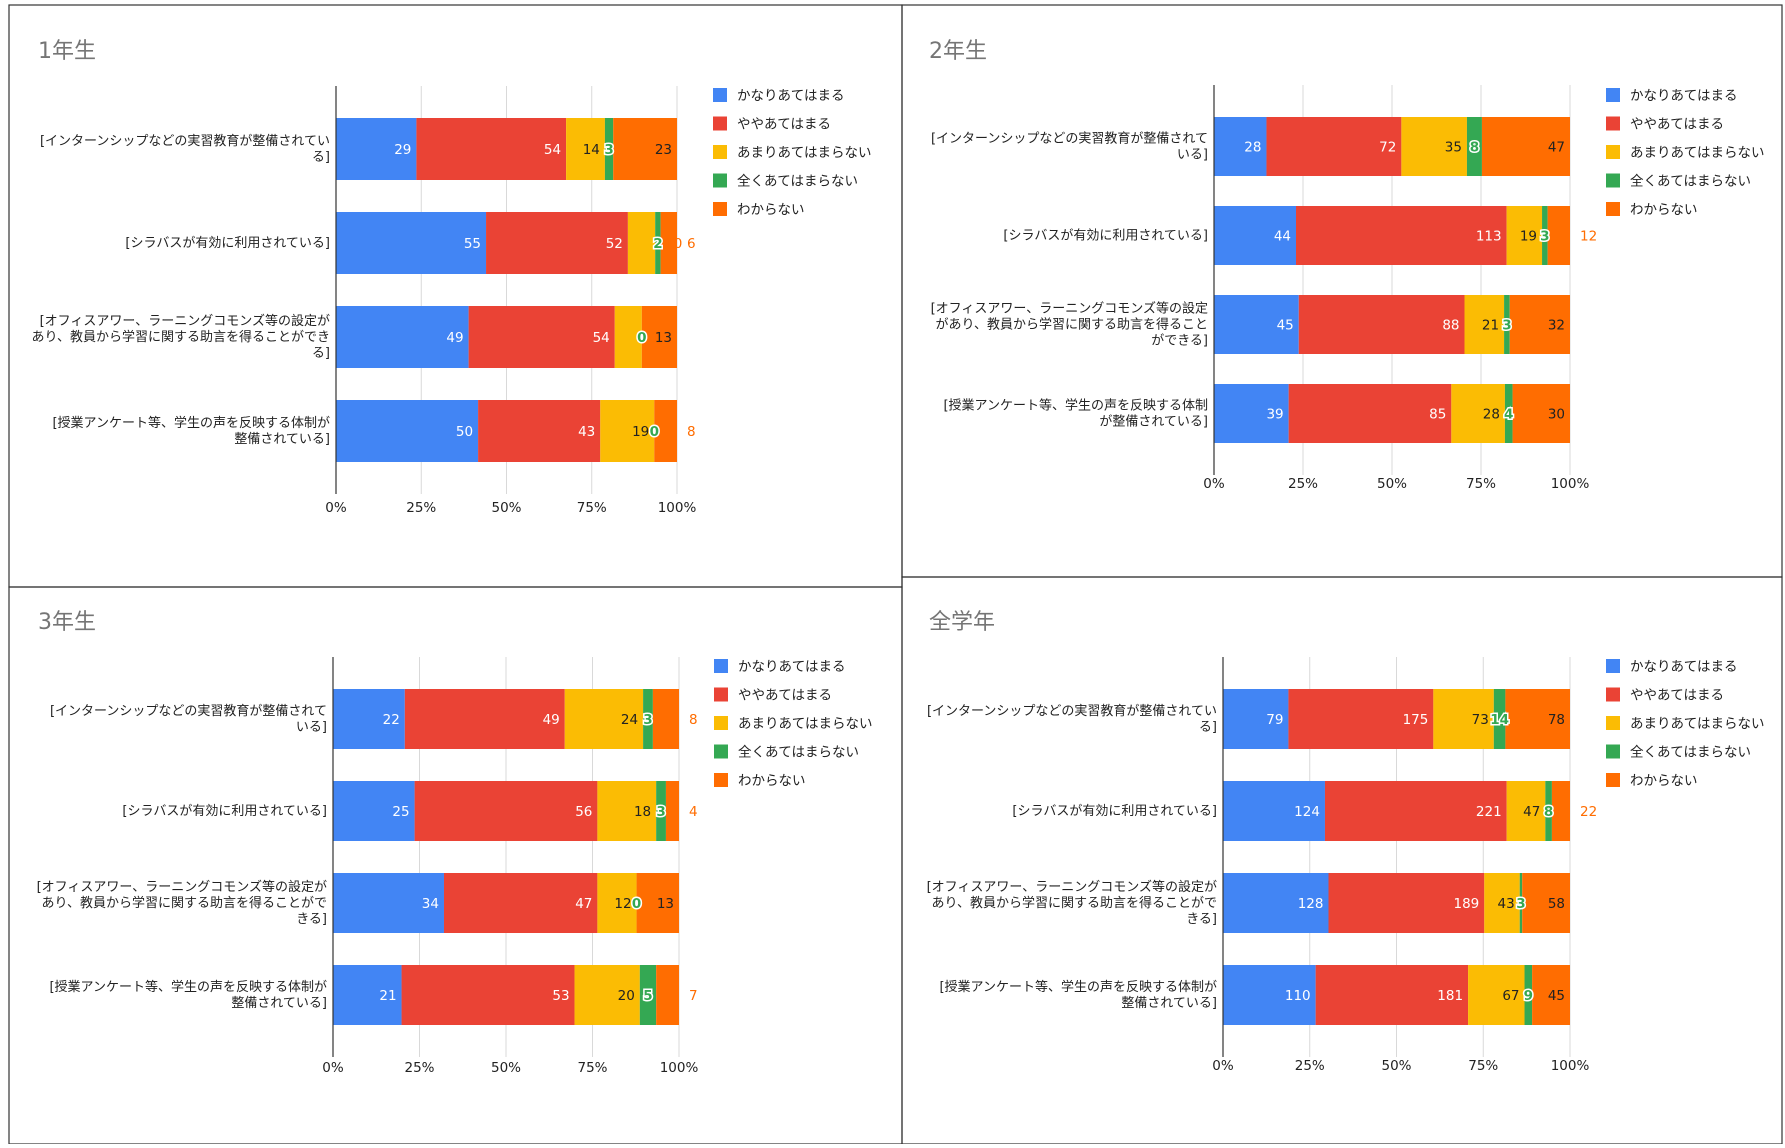 The image size is (1785, 1148). What do you see at coordinates (1506, 904) in the screenshot?
I see `data-label: 43` at bounding box center [1506, 904].